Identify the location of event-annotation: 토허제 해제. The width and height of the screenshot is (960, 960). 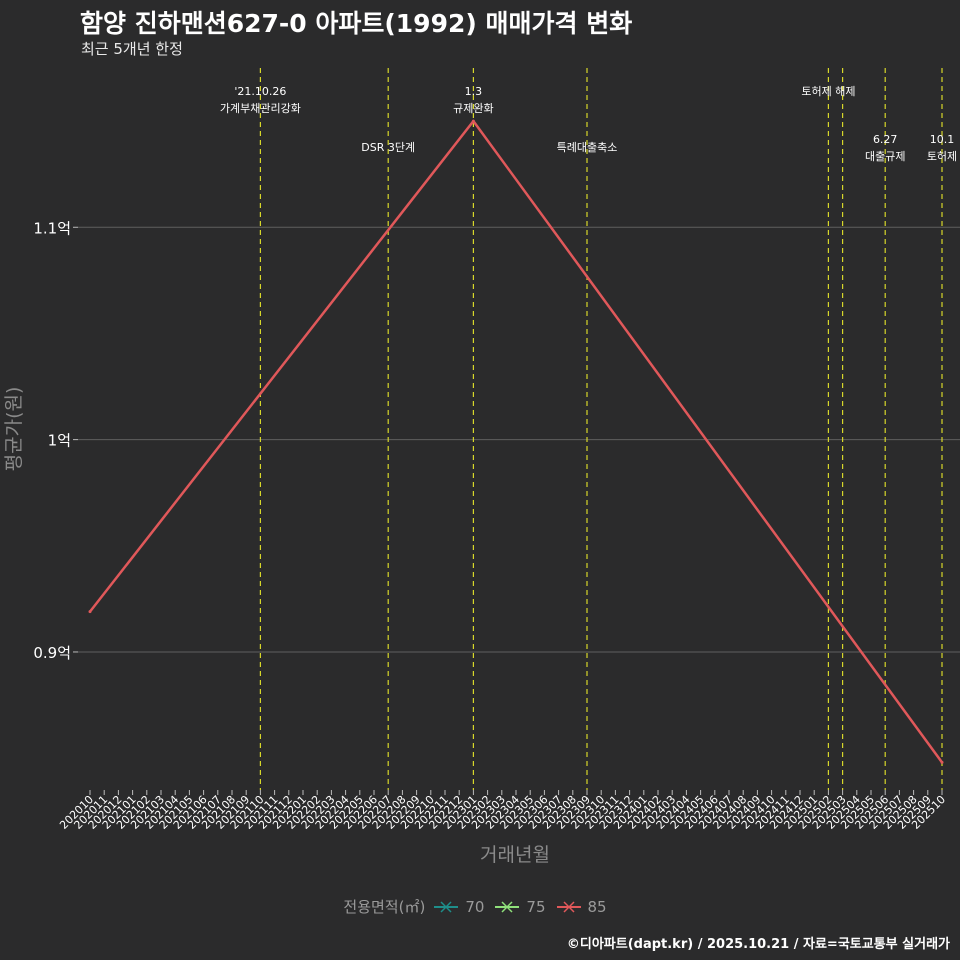
(828, 91).